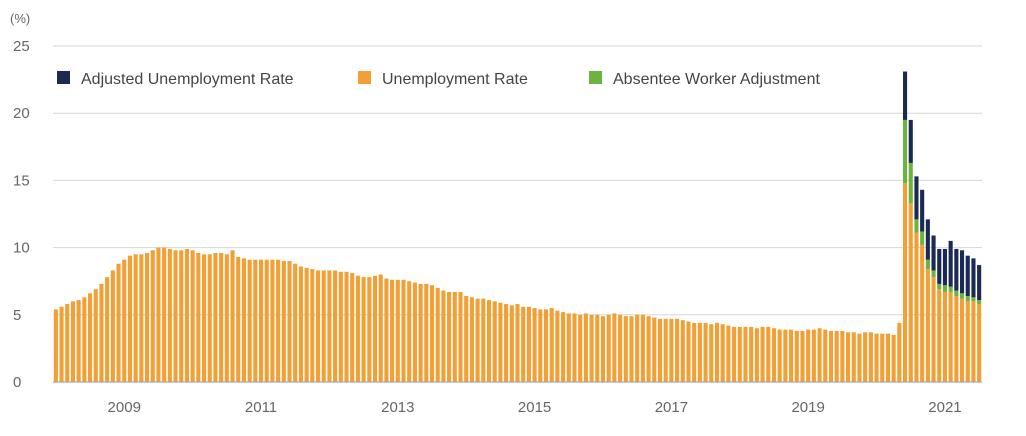 This screenshot has height=436, width=1026. I want to click on x-tick-label: 2017, so click(671, 407).